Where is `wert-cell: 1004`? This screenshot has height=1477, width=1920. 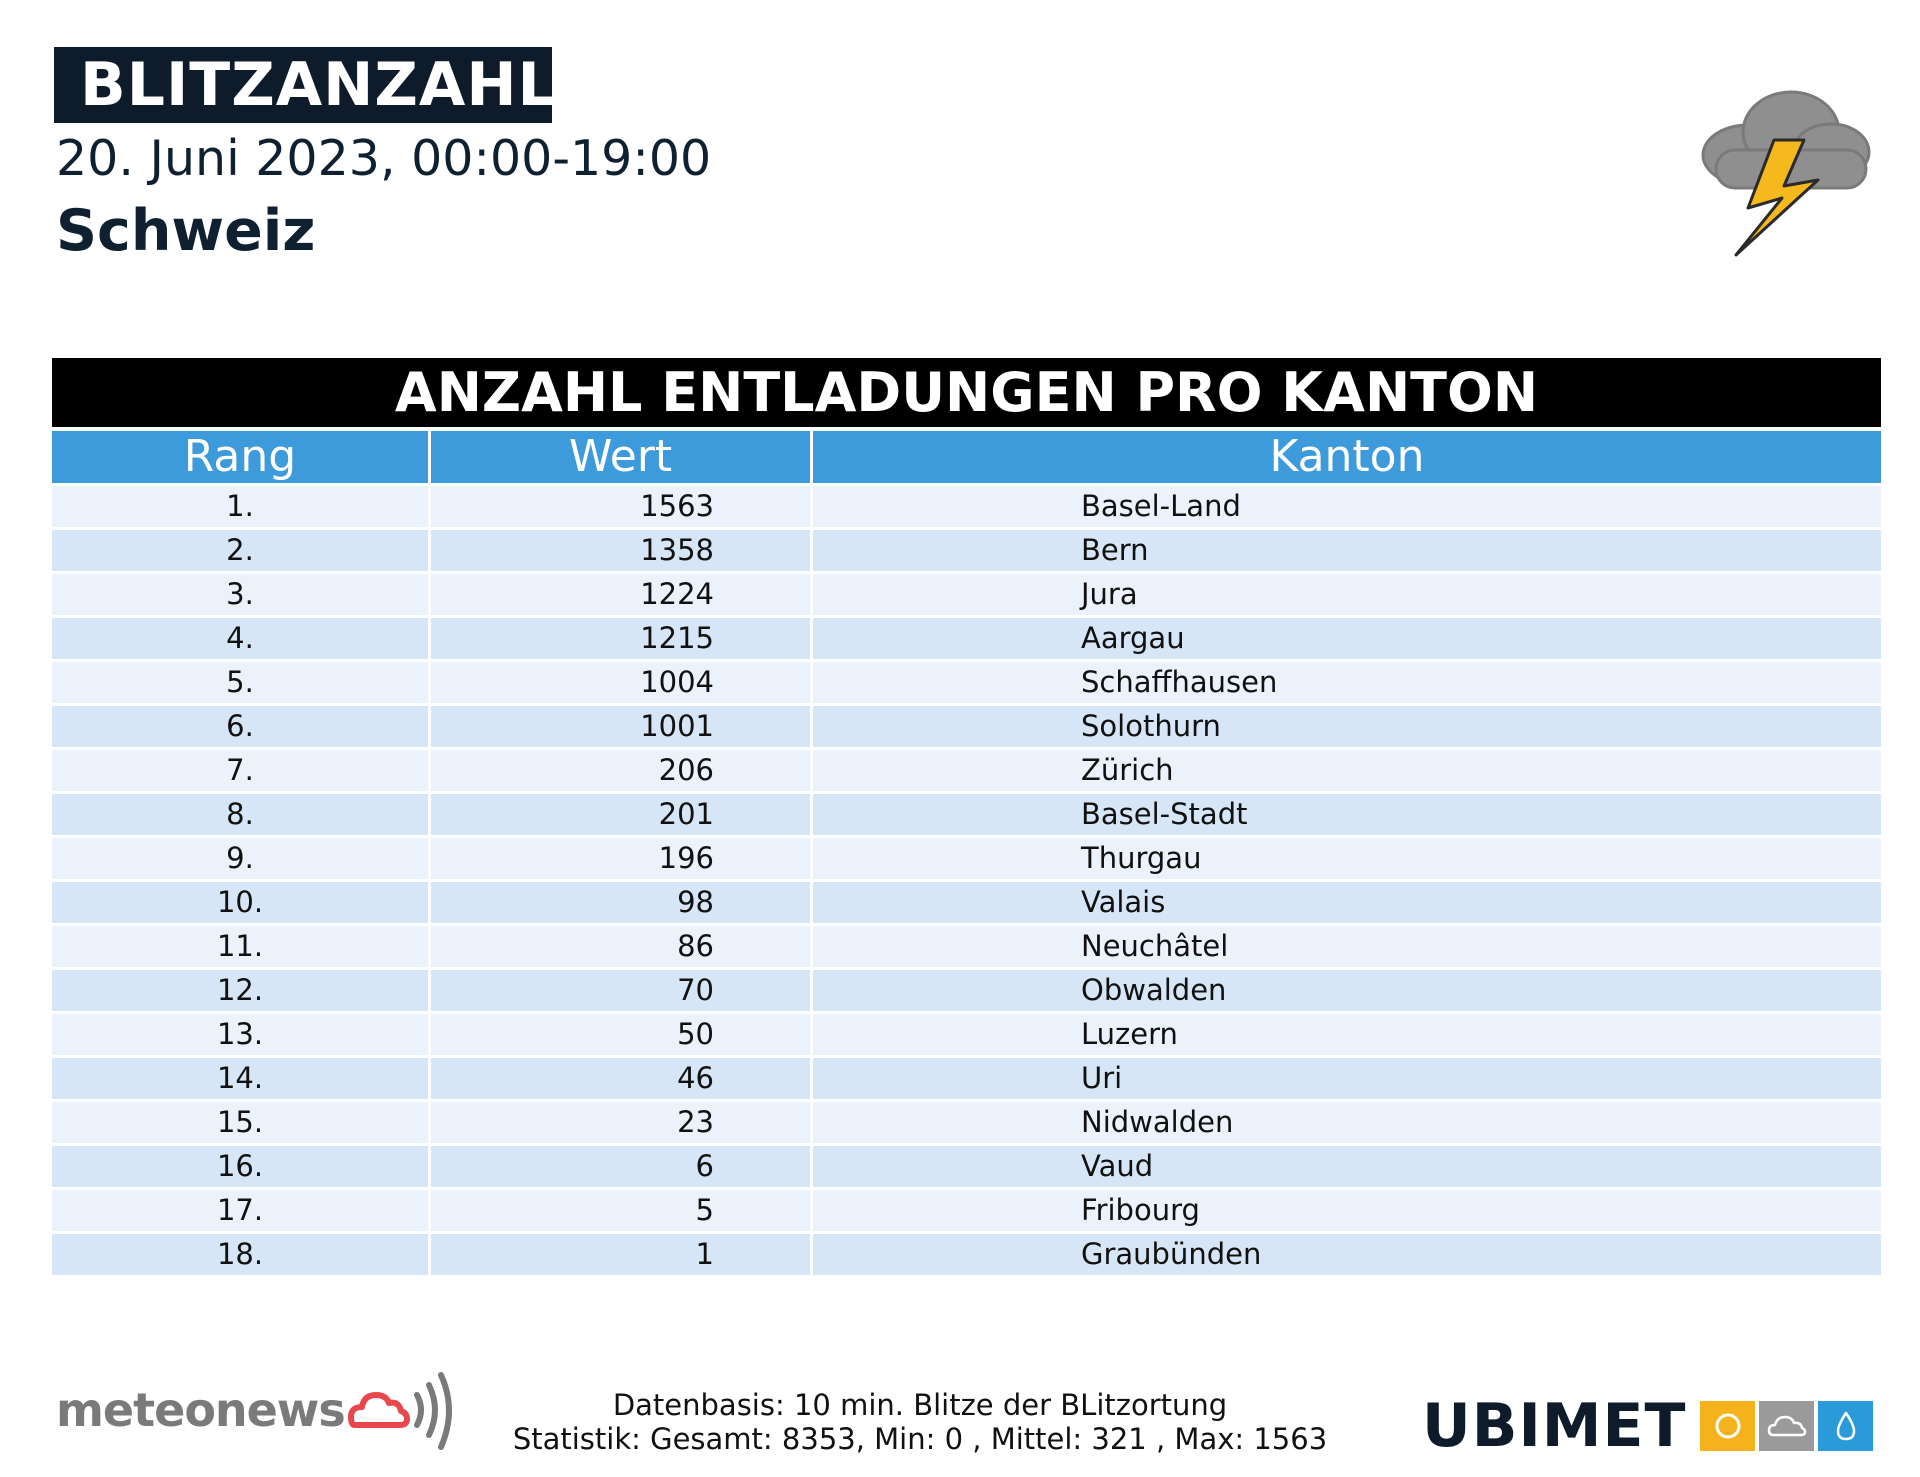
wert-cell: 1004 is located at coordinates (622, 682).